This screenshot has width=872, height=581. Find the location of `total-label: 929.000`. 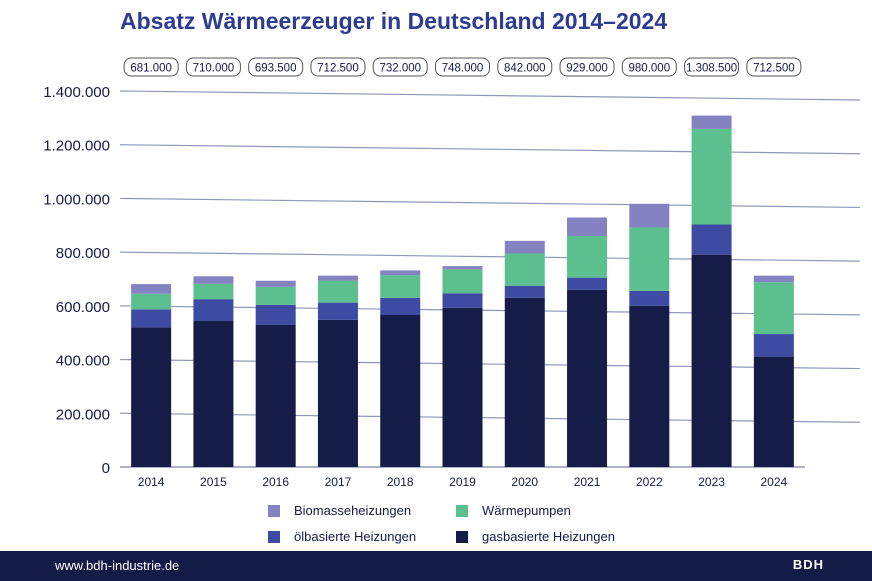

total-label: 929.000 is located at coordinates (587, 69).